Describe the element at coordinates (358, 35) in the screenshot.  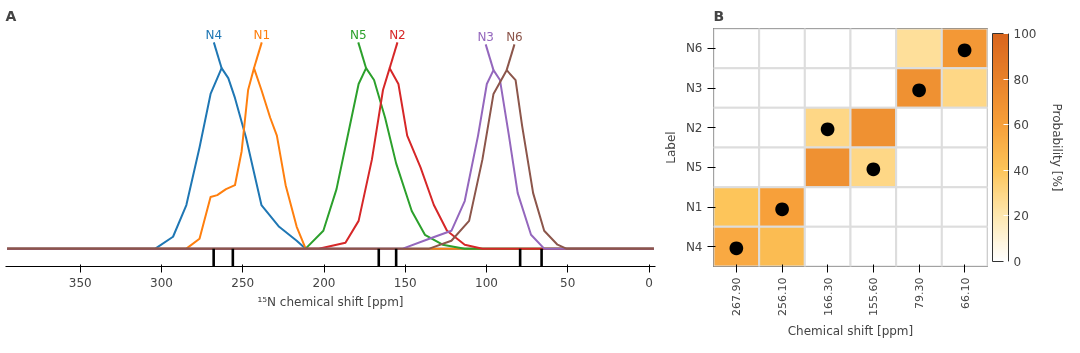
I see `text: N5` at that location.